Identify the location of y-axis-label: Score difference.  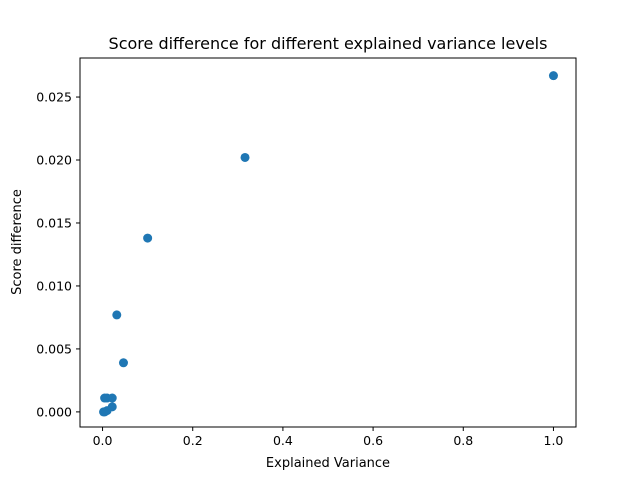
(17, 242).